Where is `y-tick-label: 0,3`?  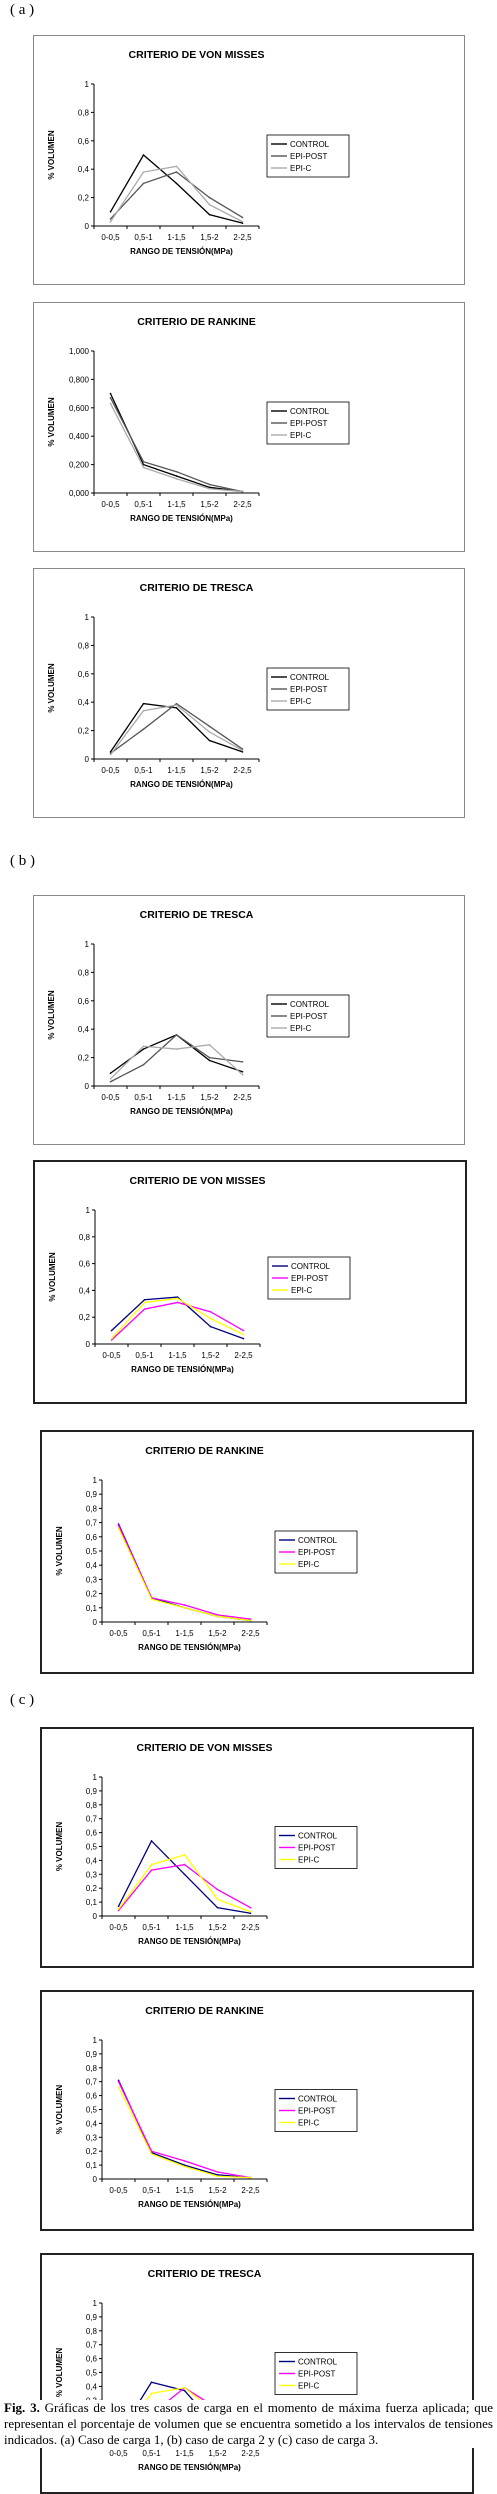 y-tick-label: 0,3 is located at coordinates (92, 1874).